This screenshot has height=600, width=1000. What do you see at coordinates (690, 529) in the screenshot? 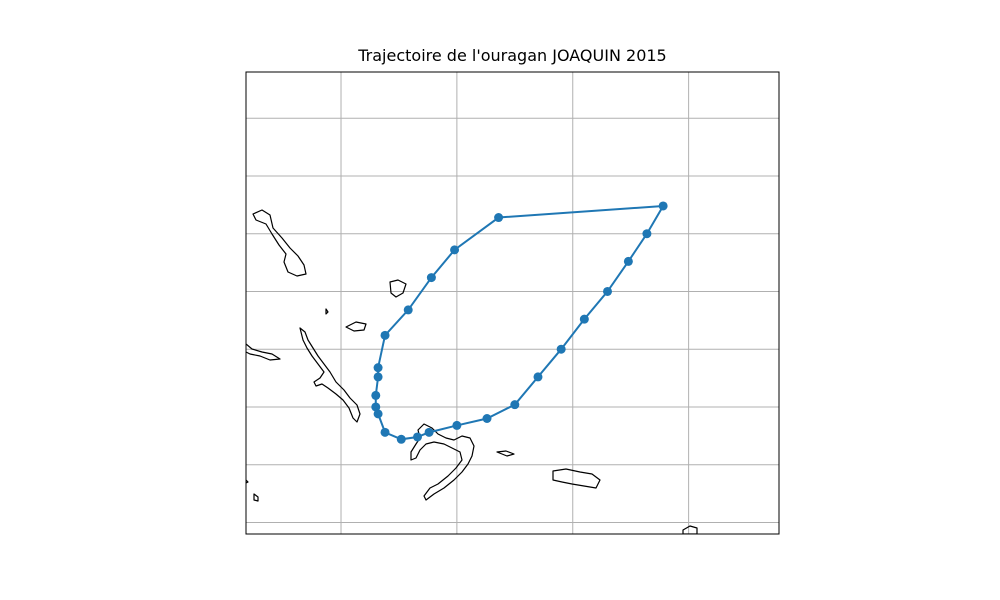
I see `coastline-lesser-antilles` at bounding box center [690, 529].